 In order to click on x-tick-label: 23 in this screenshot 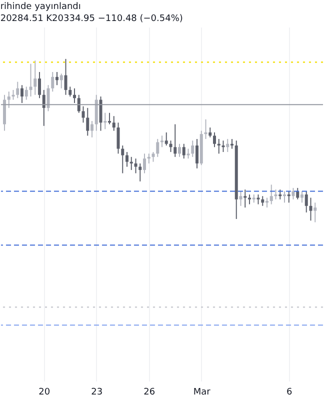, I will do `click(97, 393)`.